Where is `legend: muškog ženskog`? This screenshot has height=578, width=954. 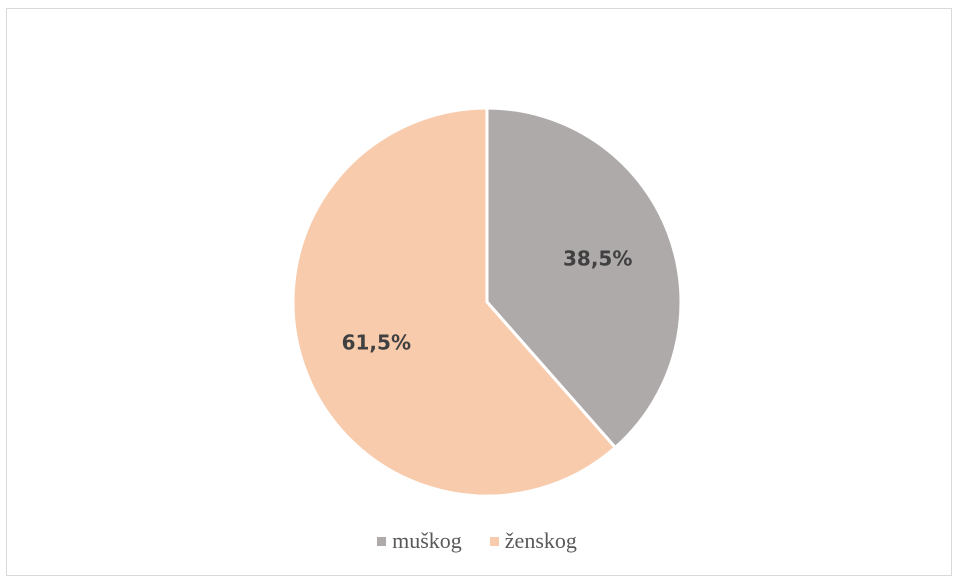 legend: muškog ženskog is located at coordinates (477, 541).